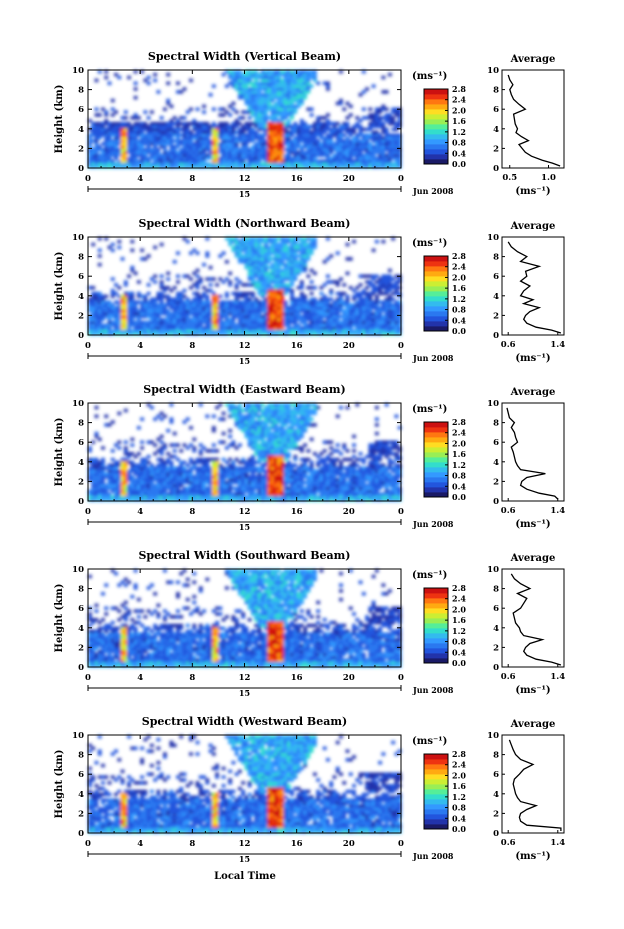 This screenshot has height=929, width=624. I want to click on colorbar-tick-label: 1.2, so click(459, 299).